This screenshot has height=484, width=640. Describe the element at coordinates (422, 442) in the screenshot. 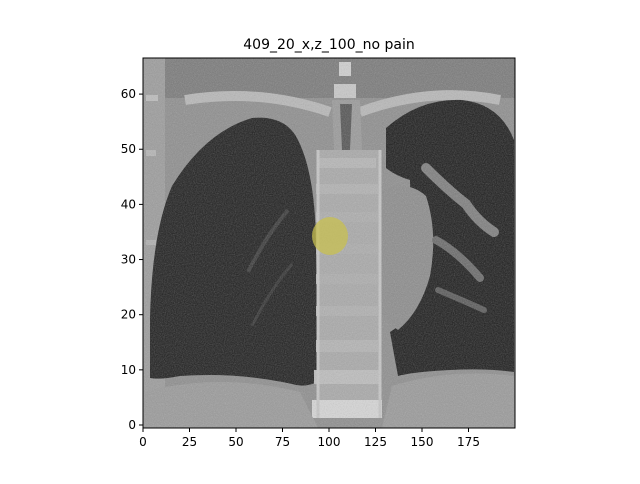

I see `x-tick-label: 150` at that location.